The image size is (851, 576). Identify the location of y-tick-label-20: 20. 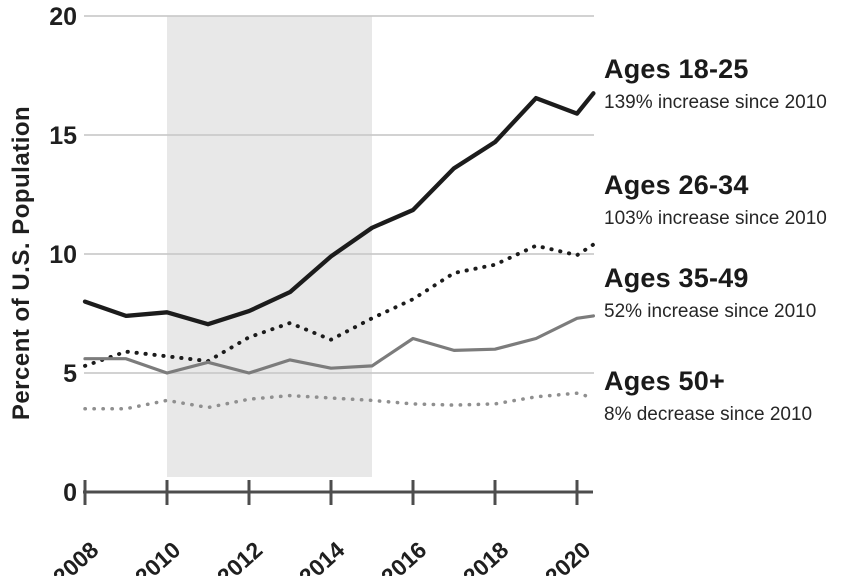
(63, 17).